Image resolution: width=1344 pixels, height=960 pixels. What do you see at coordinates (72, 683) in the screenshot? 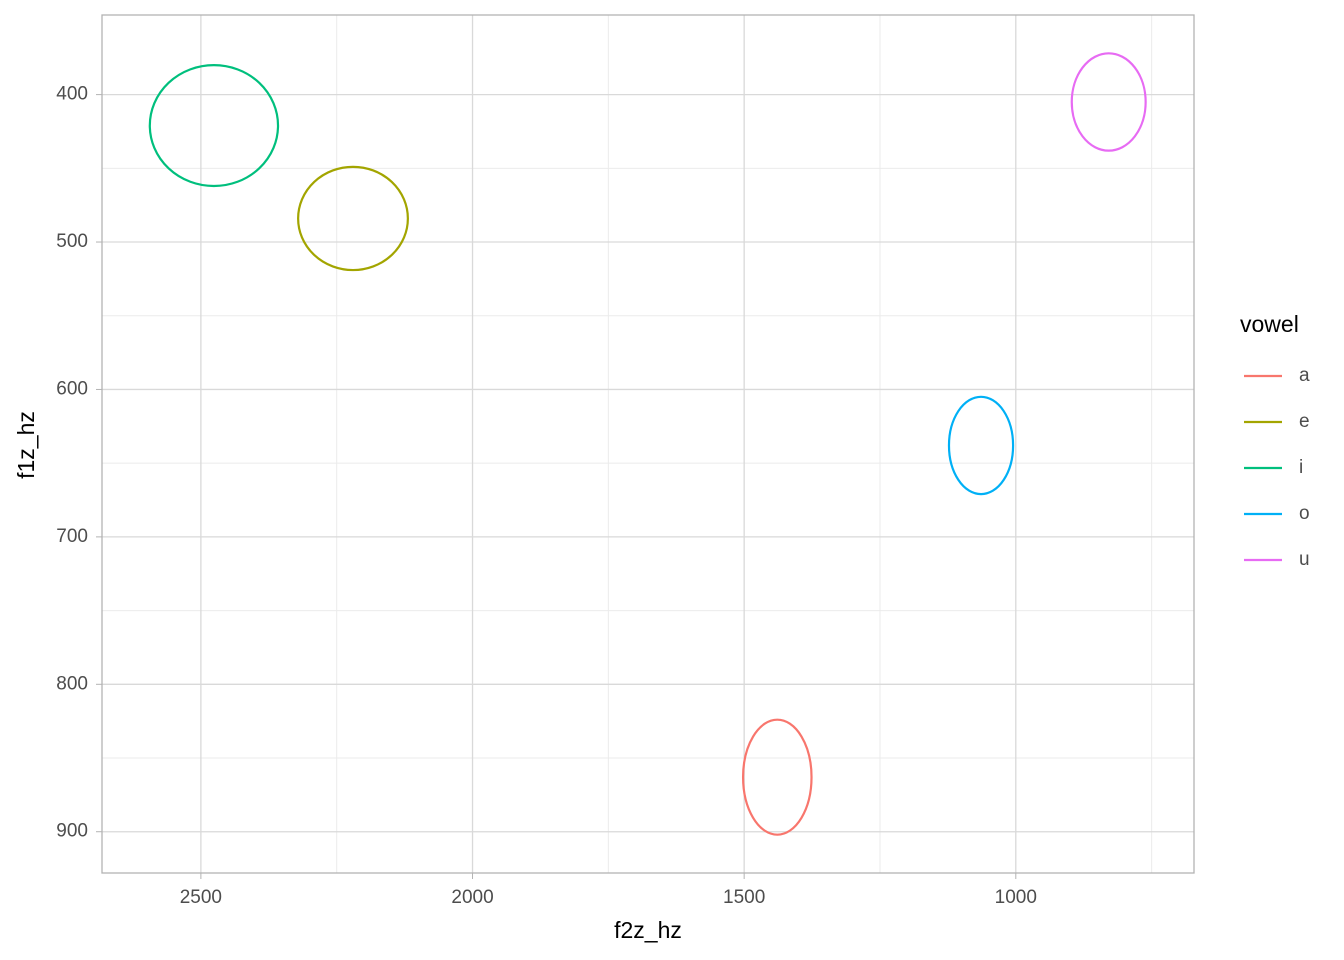
I see `y-tick-label: 800` at bounding box center [72, 683].